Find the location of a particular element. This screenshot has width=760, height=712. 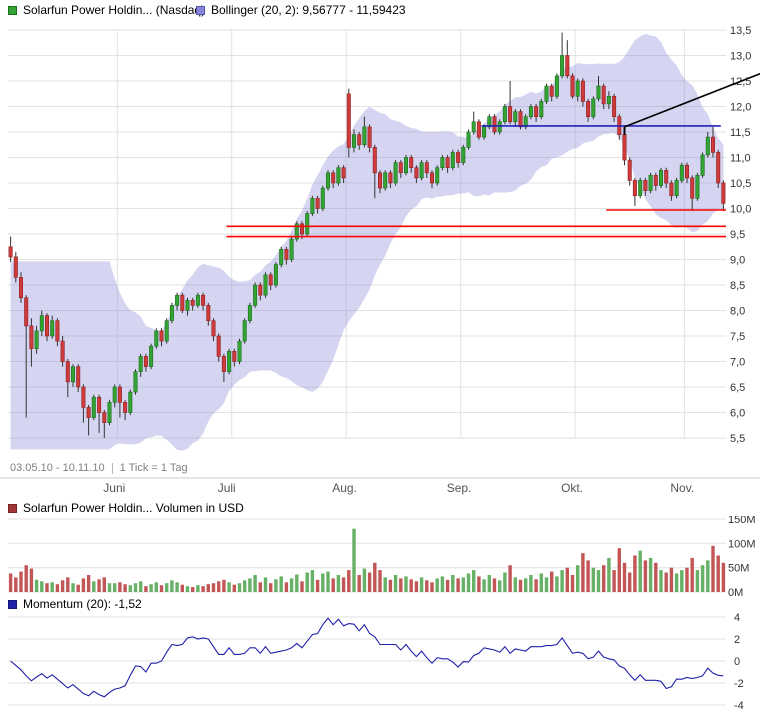

price-swatch is located at coordinates (12, 10).